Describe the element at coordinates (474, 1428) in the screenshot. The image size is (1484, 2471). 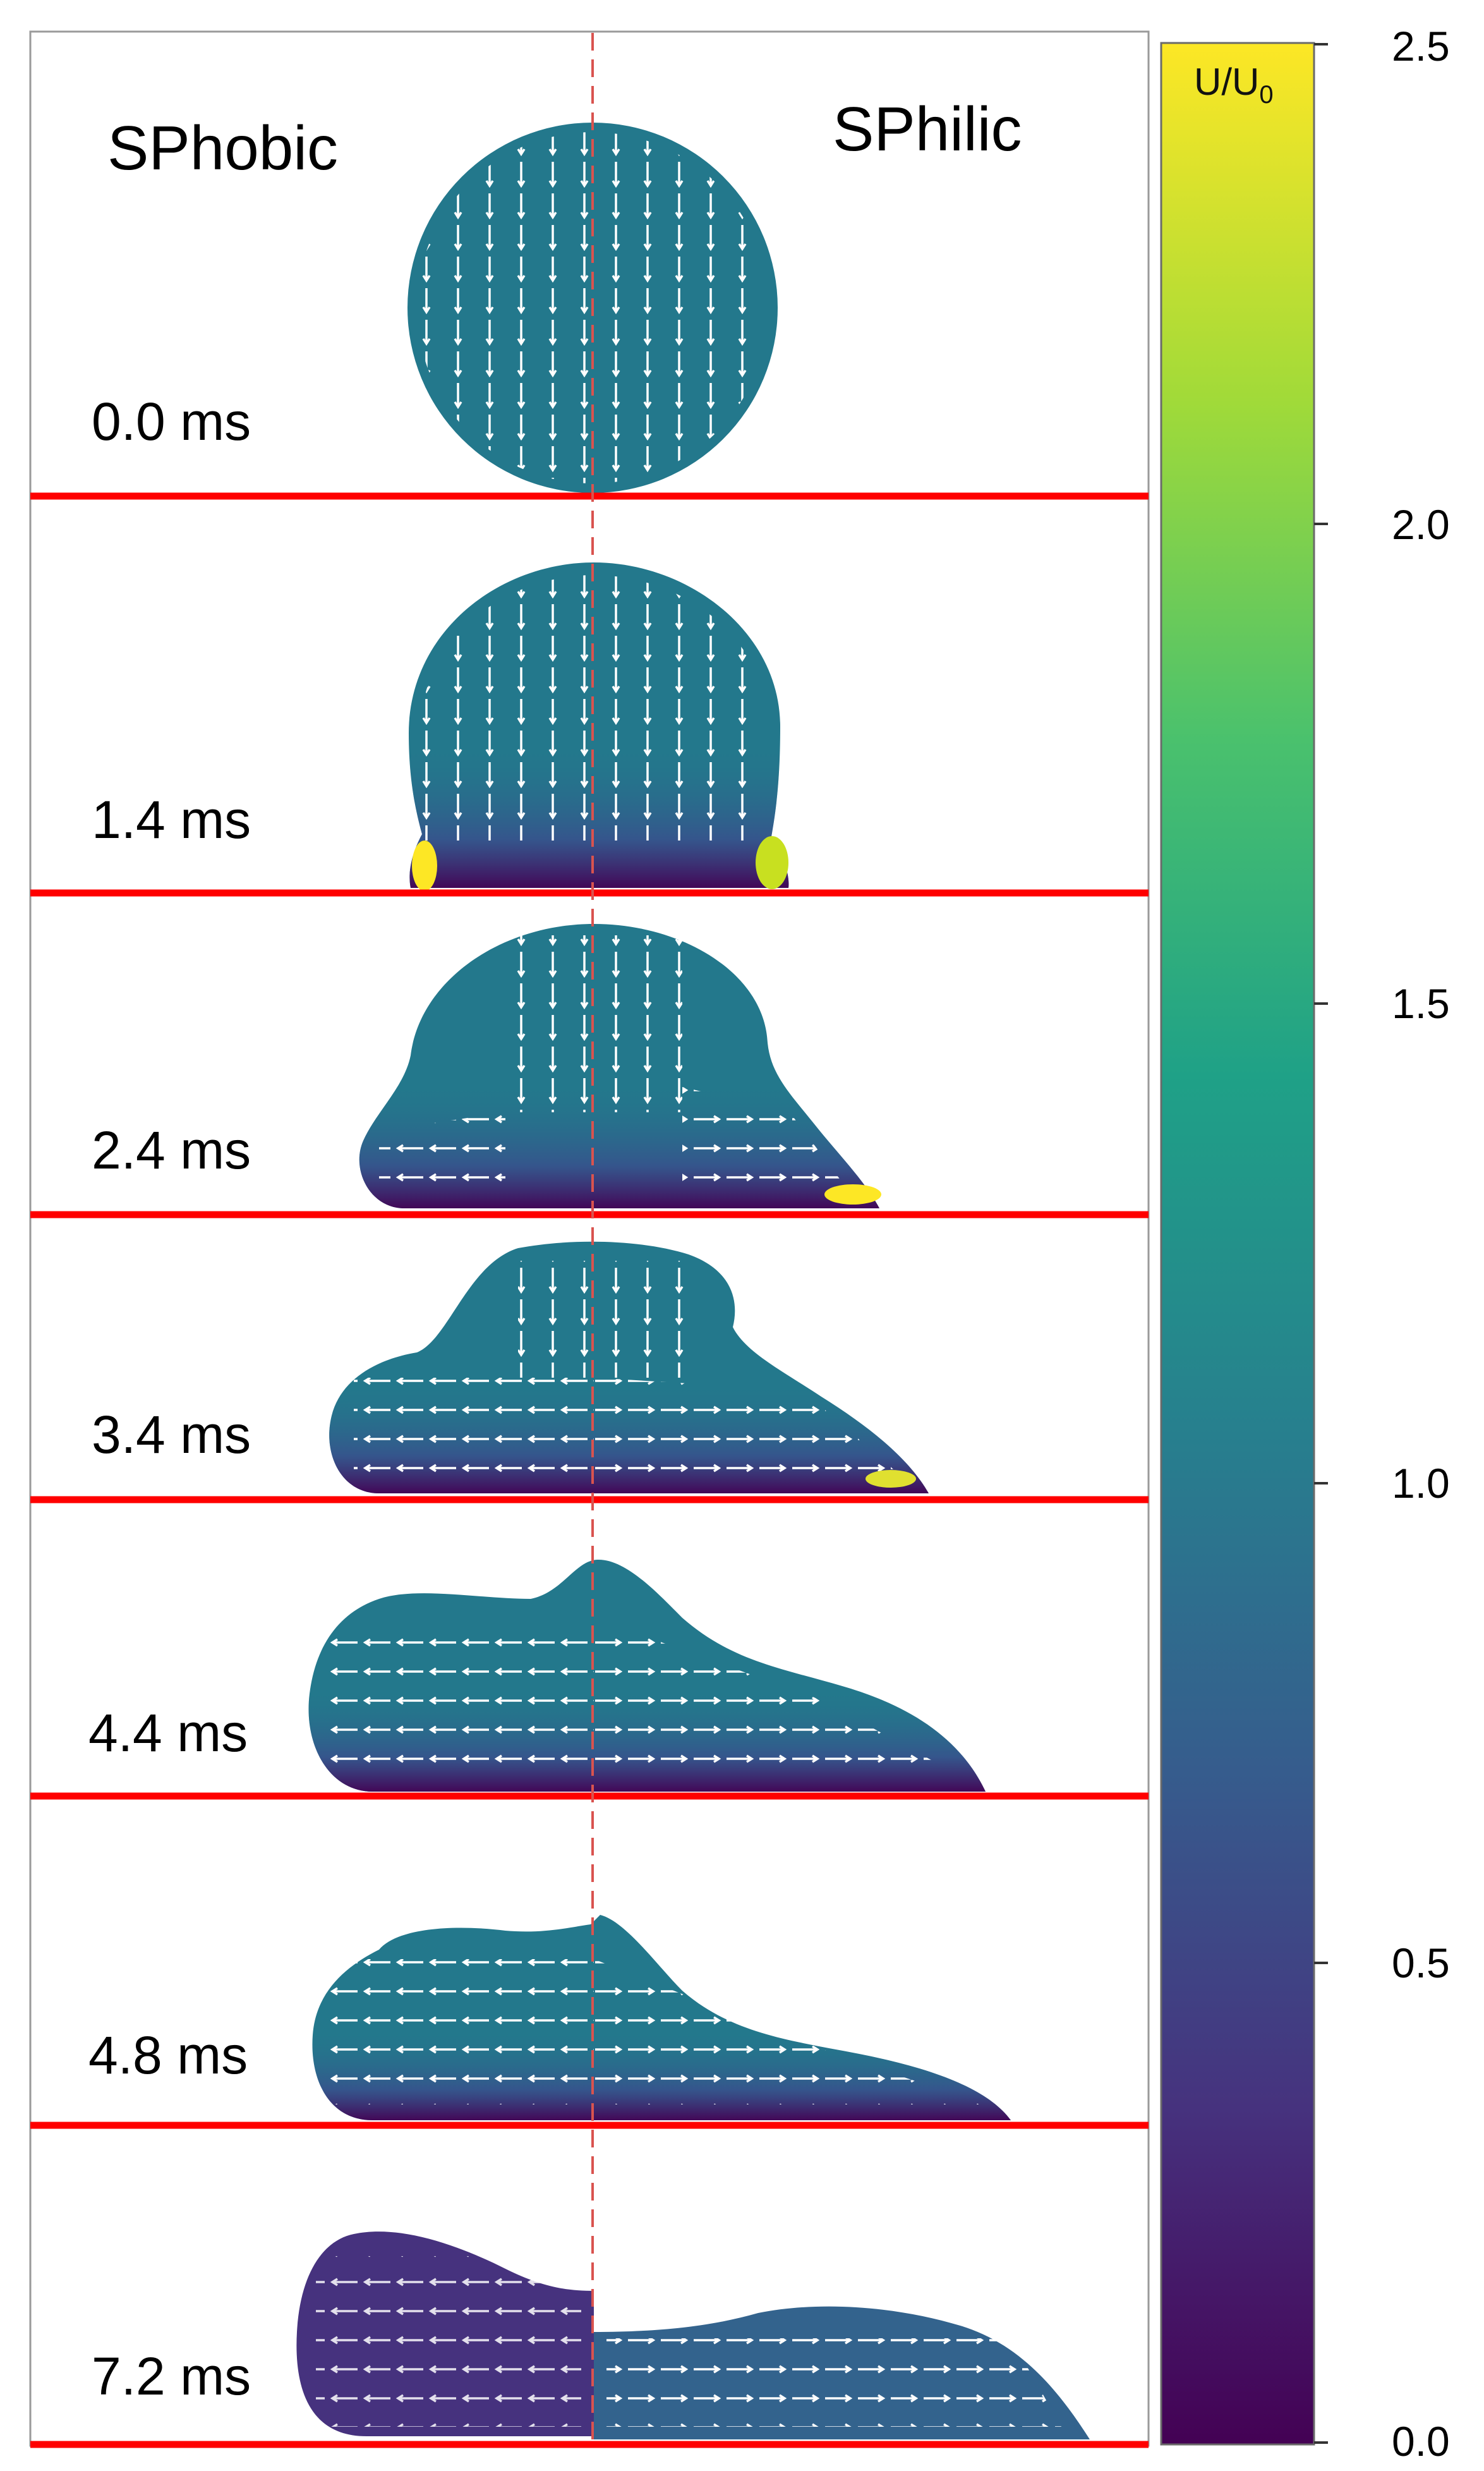
I see `velocity-field-3.4ms-left` at that location.